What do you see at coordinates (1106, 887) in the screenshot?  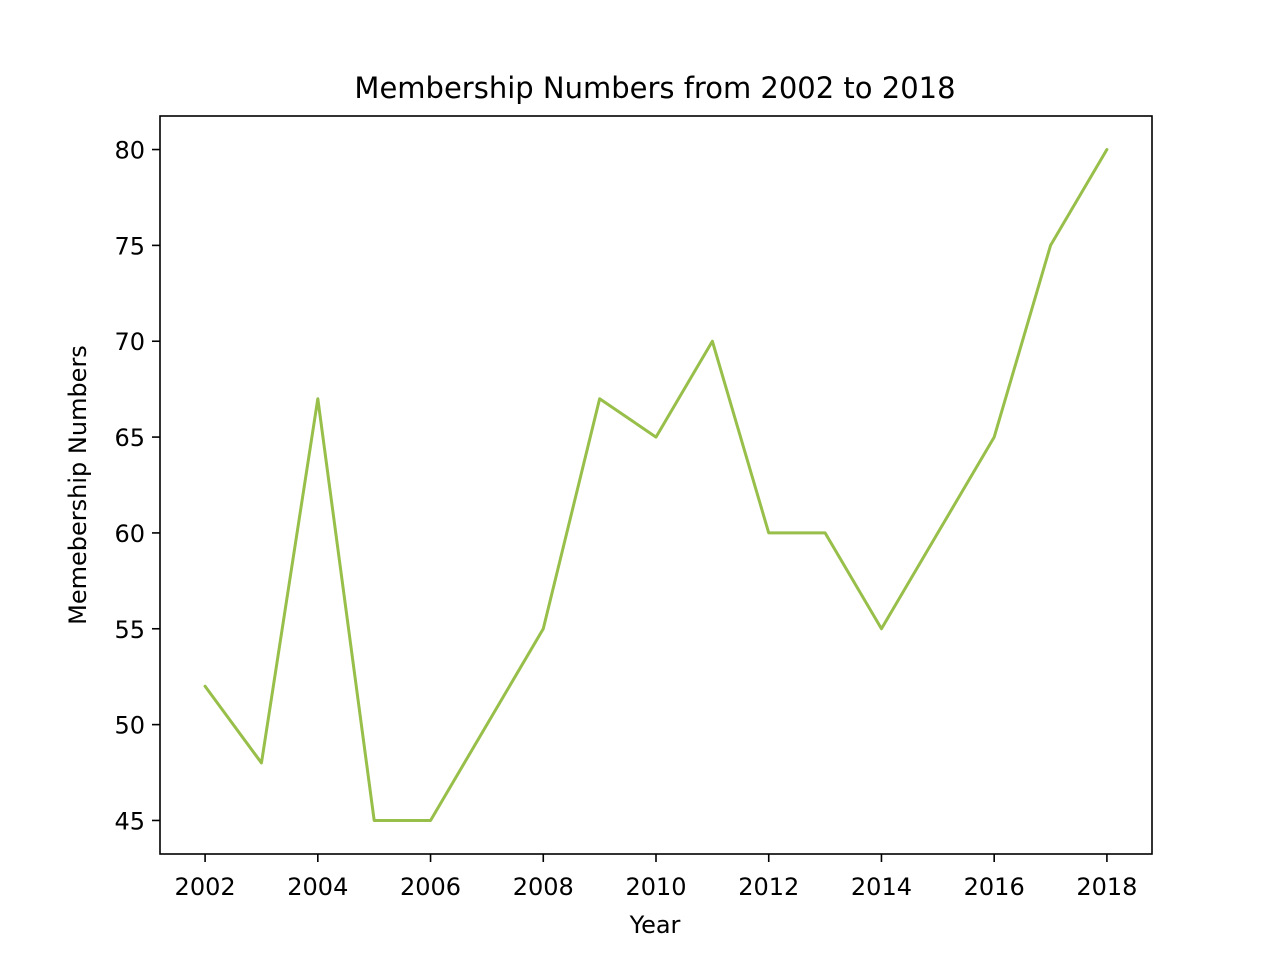 I see `x-tick-label: 2018` at bounding box center [1106, 887].